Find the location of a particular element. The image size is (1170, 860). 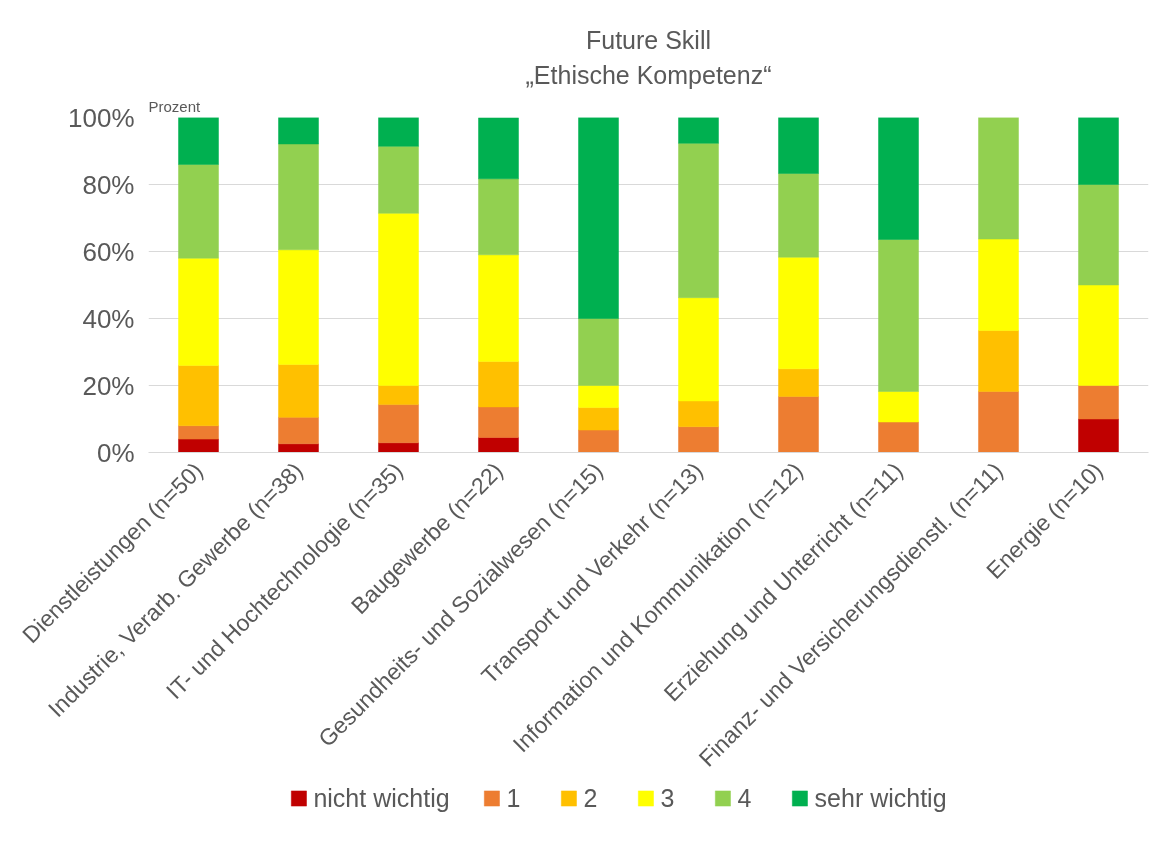

chart-title: Future Skill is located at coordinates (648, 39).